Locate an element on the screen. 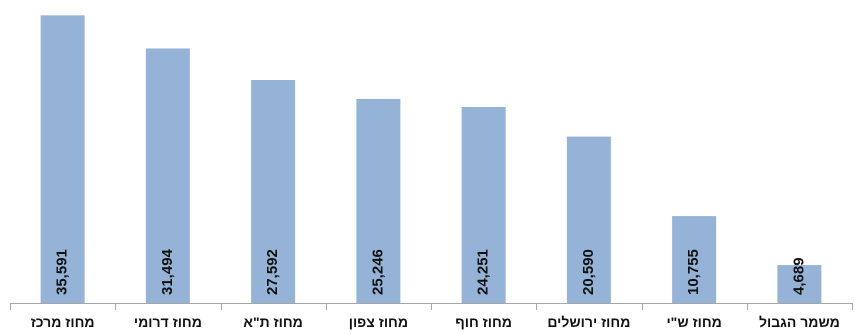  category-label-1: מחוז דרומי is located at coordinates (168, 322).